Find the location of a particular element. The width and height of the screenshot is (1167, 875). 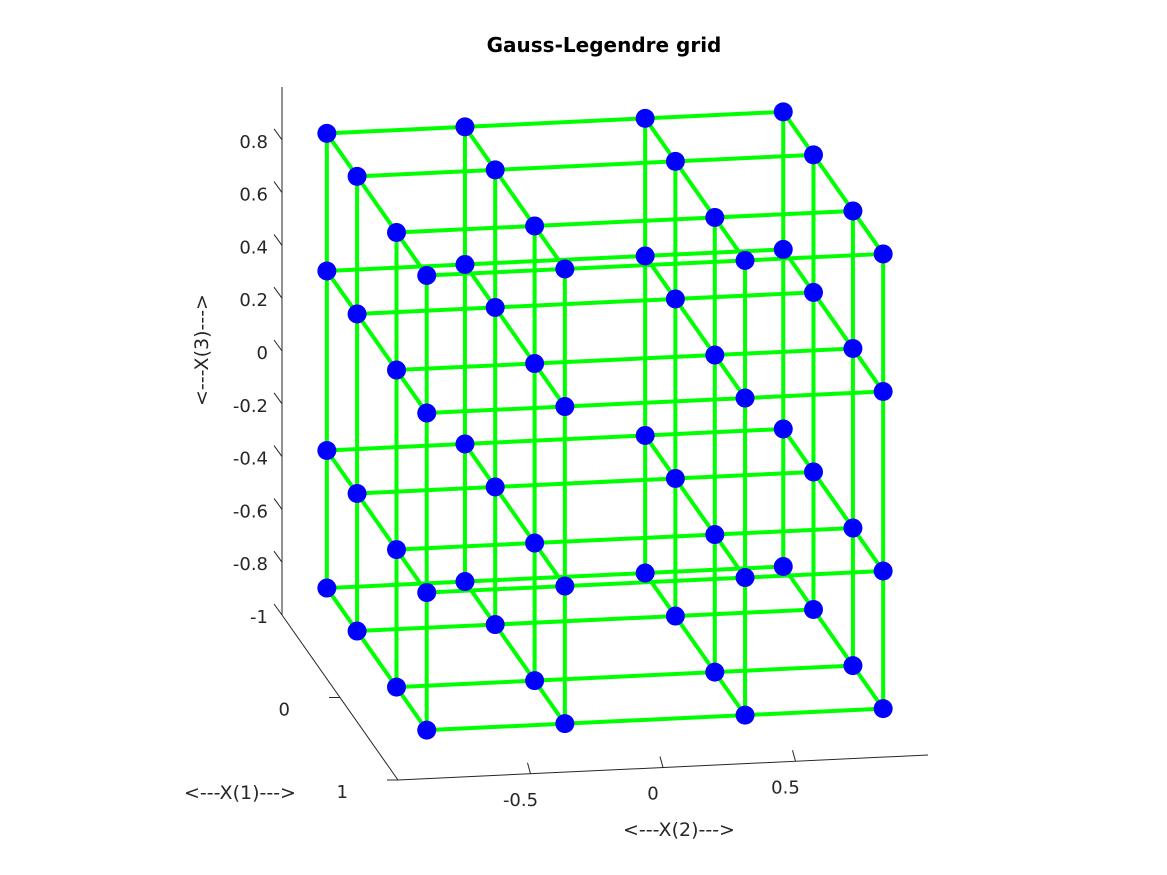

z-axis-ticks is located at coordinates (278, 372).